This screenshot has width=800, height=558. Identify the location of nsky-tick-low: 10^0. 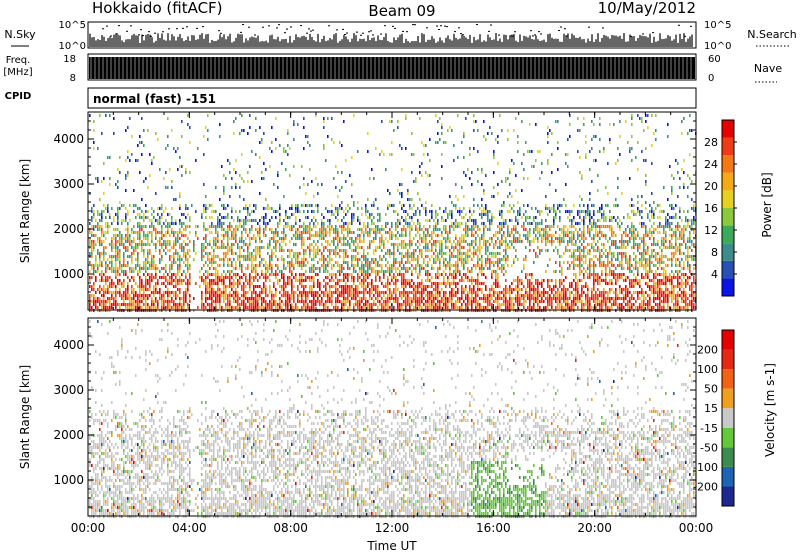
(72, 46).